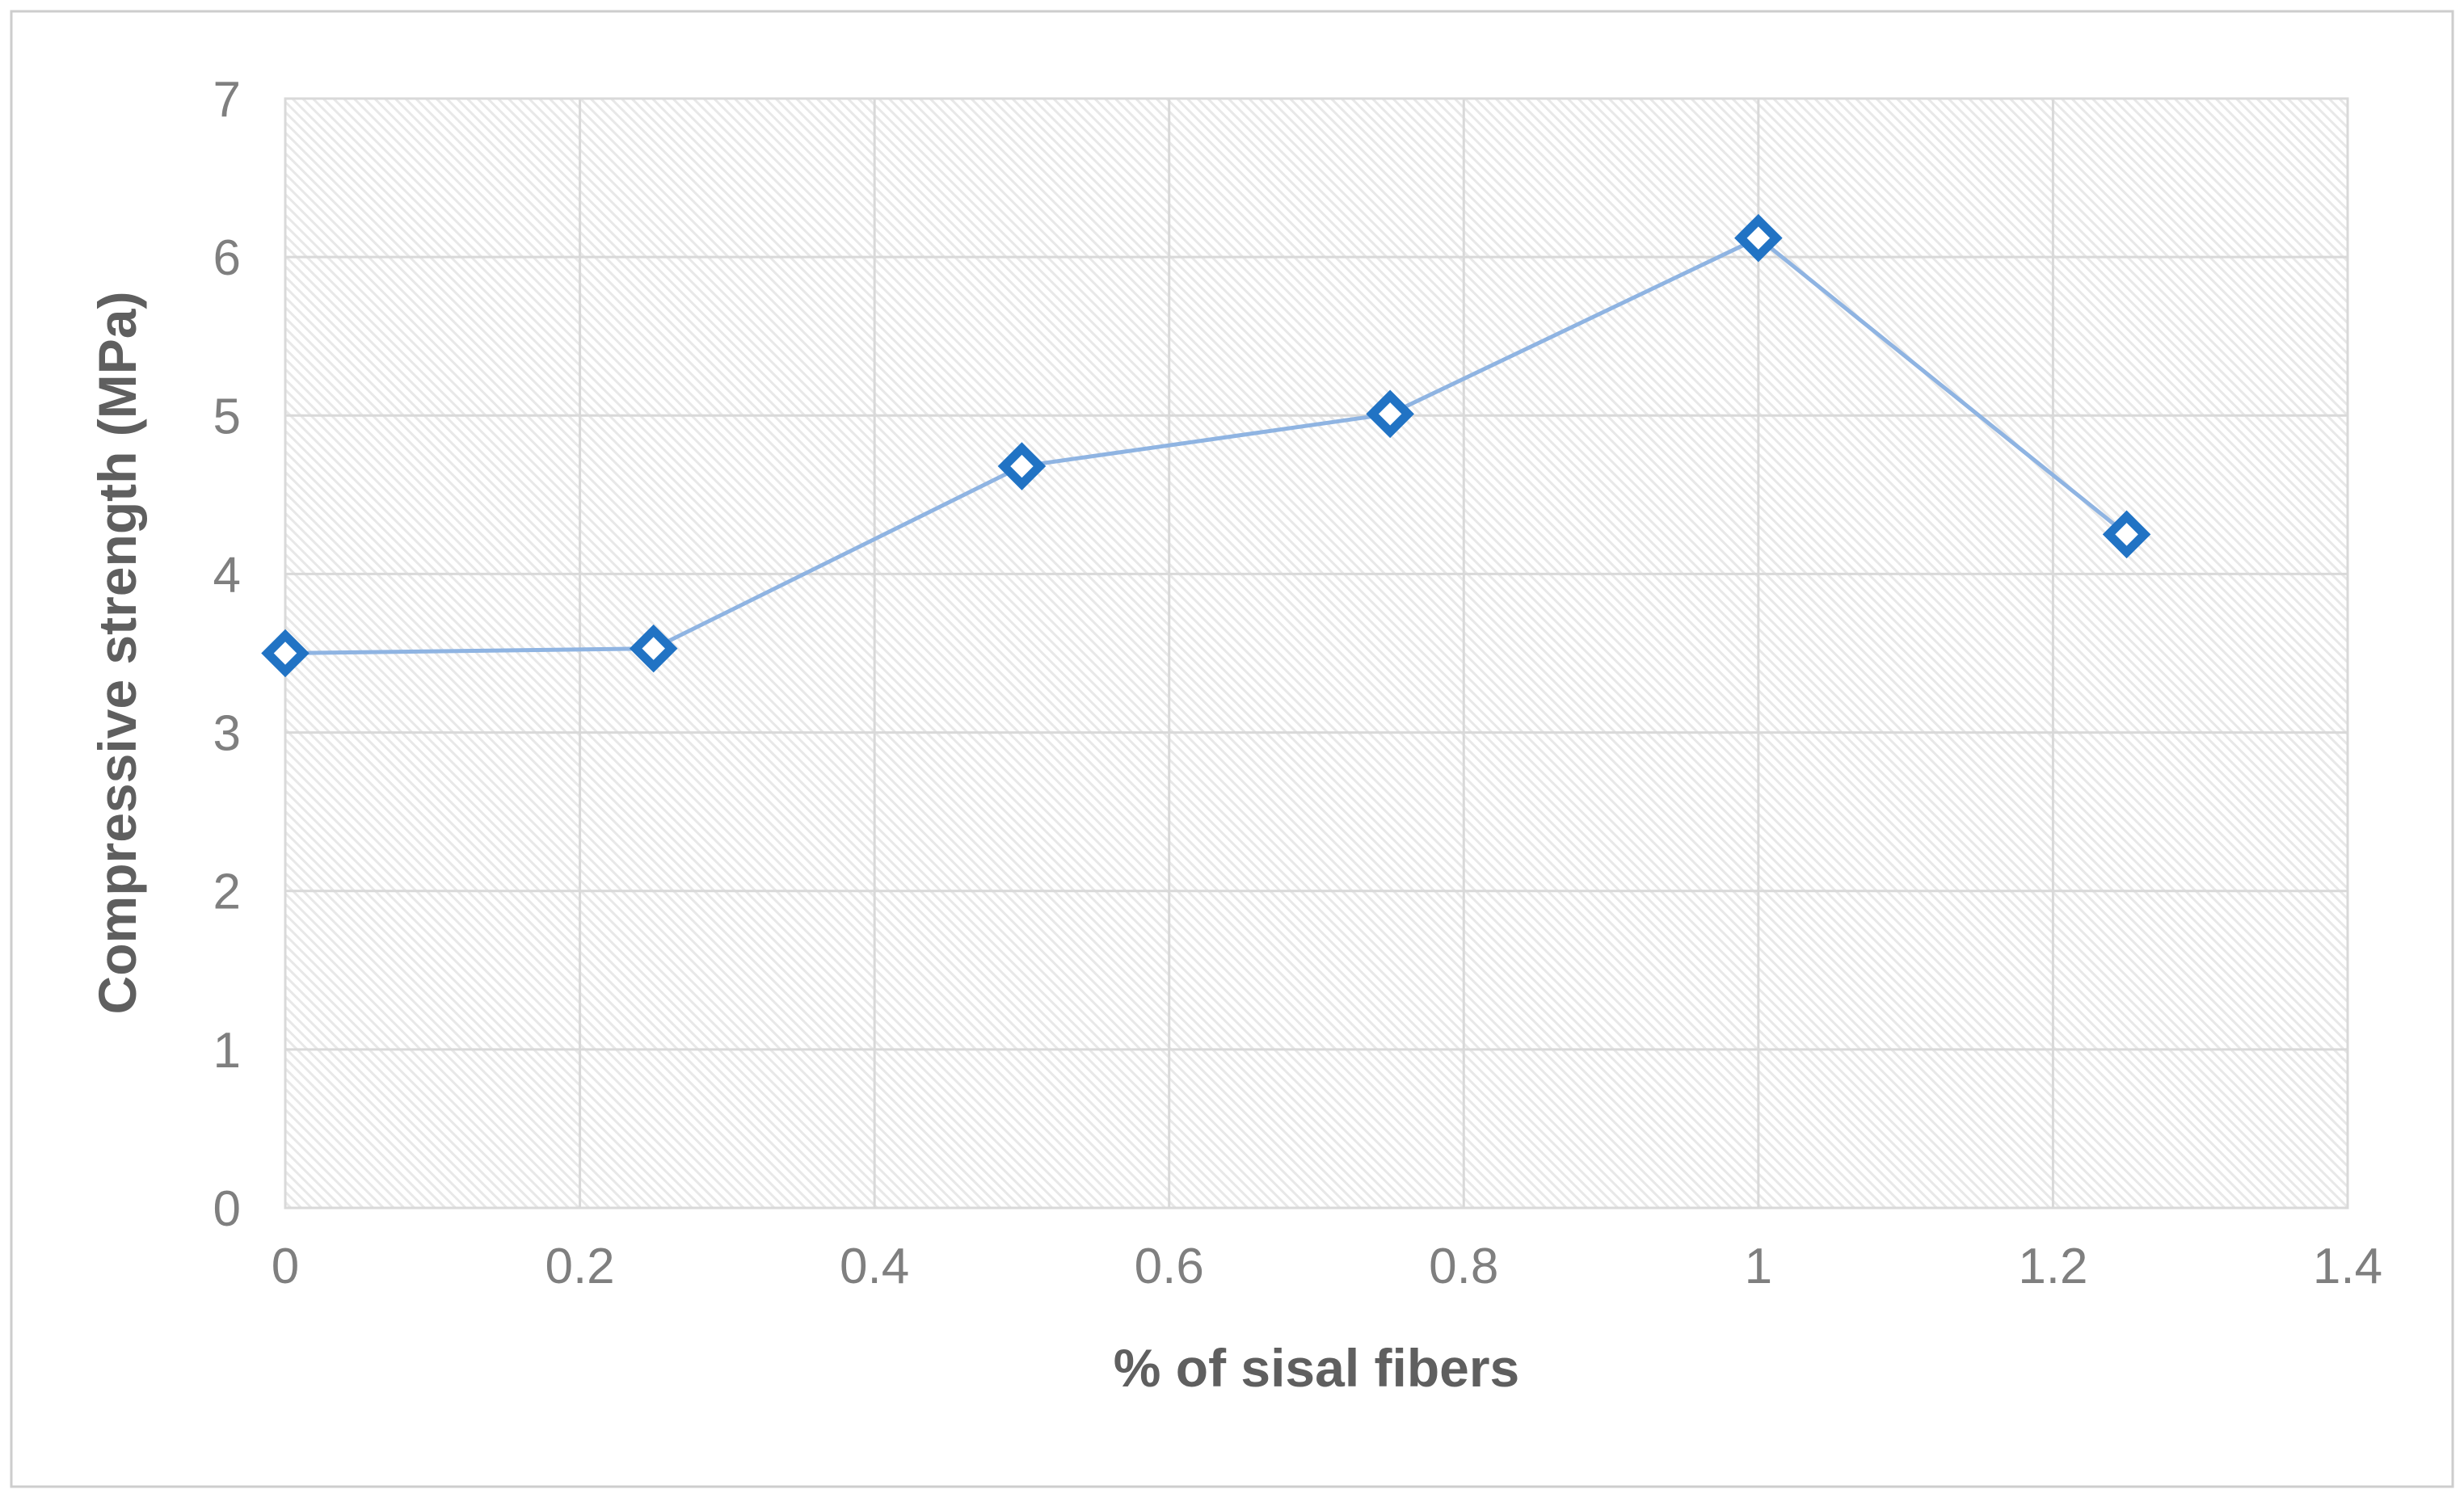  I want to click on x-tick-label: 0.4, so click(874, 1266).